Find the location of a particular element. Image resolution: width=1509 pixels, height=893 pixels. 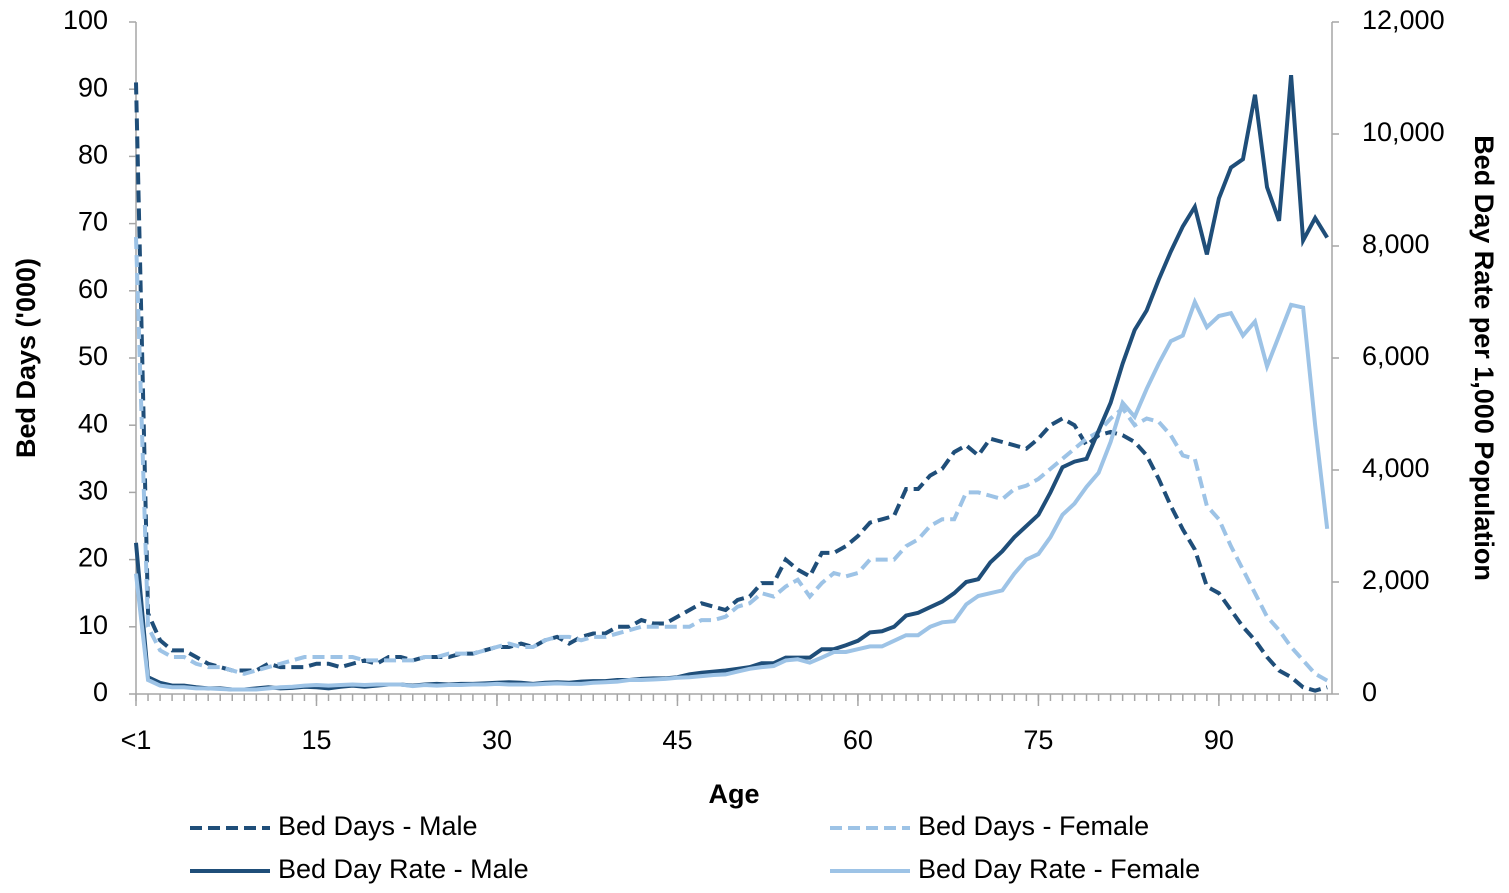

x-tick-label: 90 is located at coordinates (1219, 740).